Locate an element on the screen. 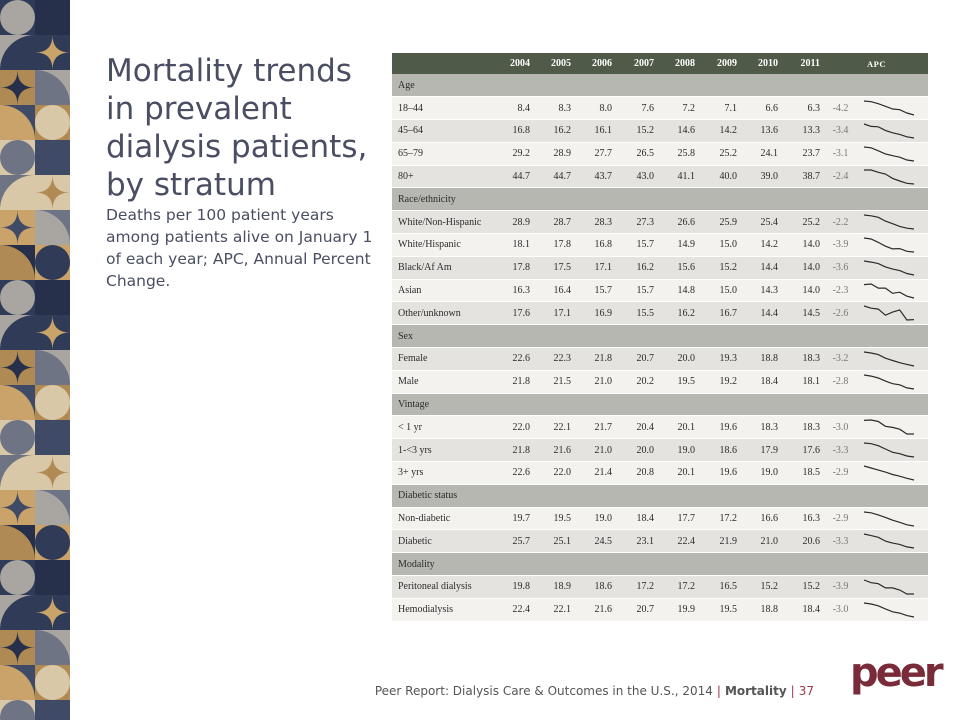 The height and width of the screenshot is (720, 960). header-label-cell is located at coordinates (442, 63).